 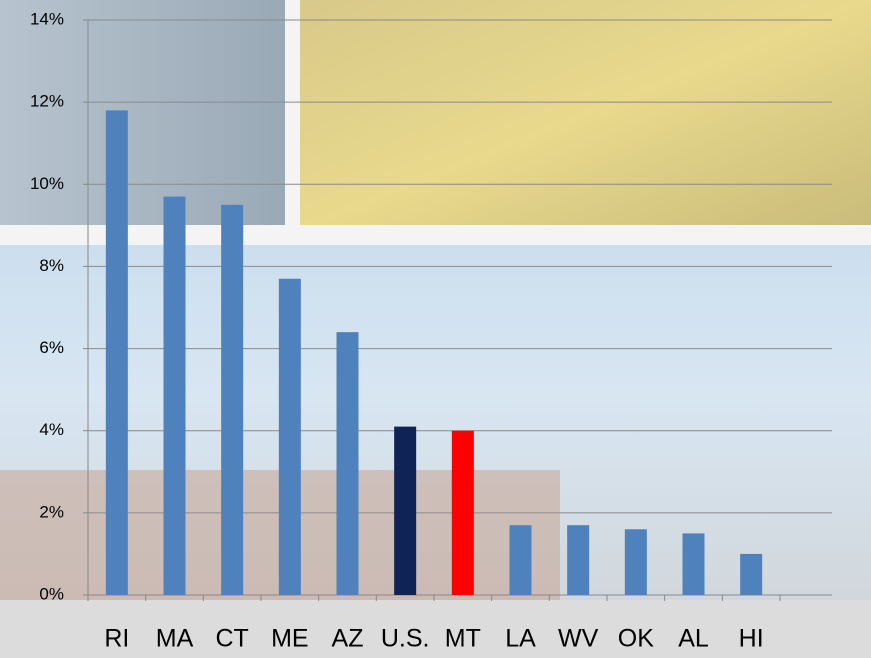 I want to click on x-tick-label: CT, so click(x=232, y=639).